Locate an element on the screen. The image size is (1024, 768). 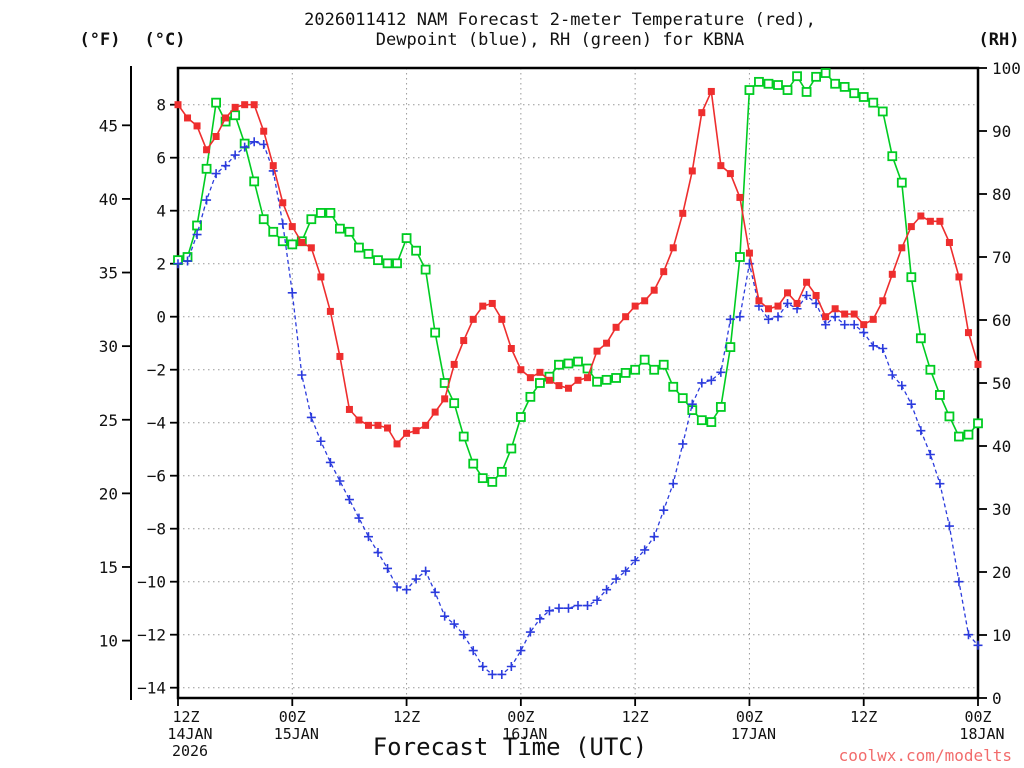
celsius-tick-label: −10 is located at coordinates (151, 582).